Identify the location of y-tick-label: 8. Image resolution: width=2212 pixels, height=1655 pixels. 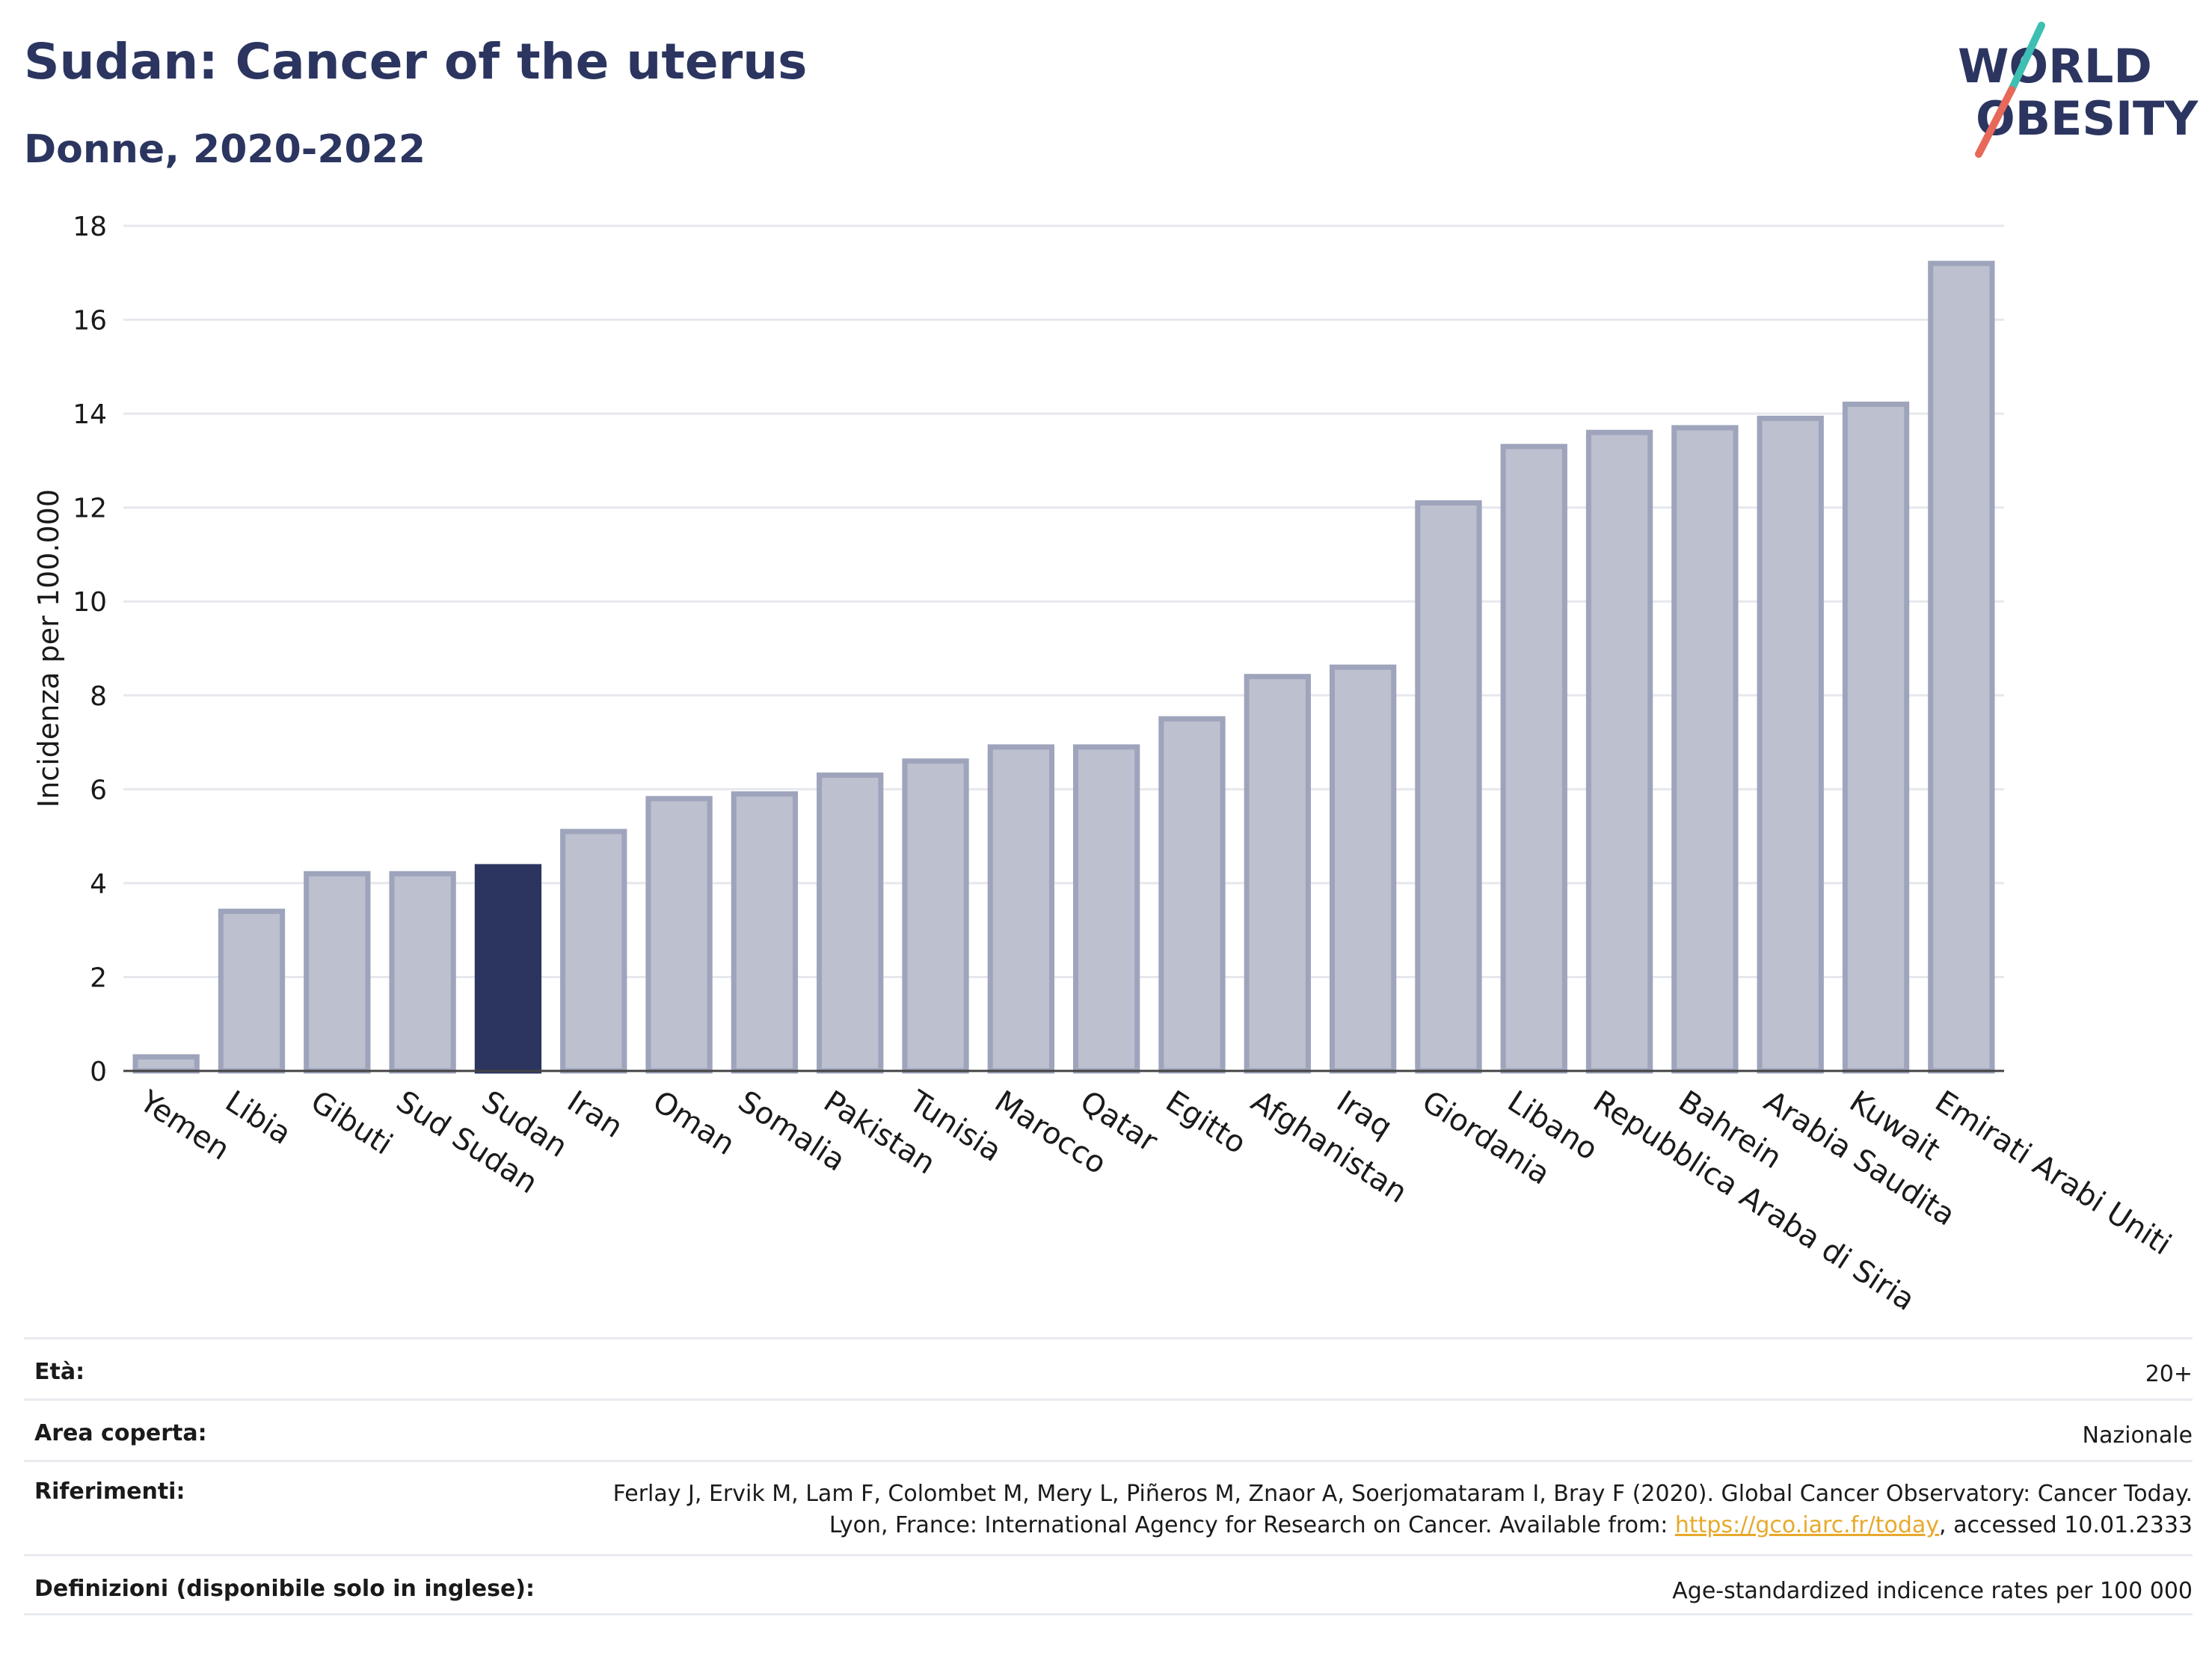
(98, 696).